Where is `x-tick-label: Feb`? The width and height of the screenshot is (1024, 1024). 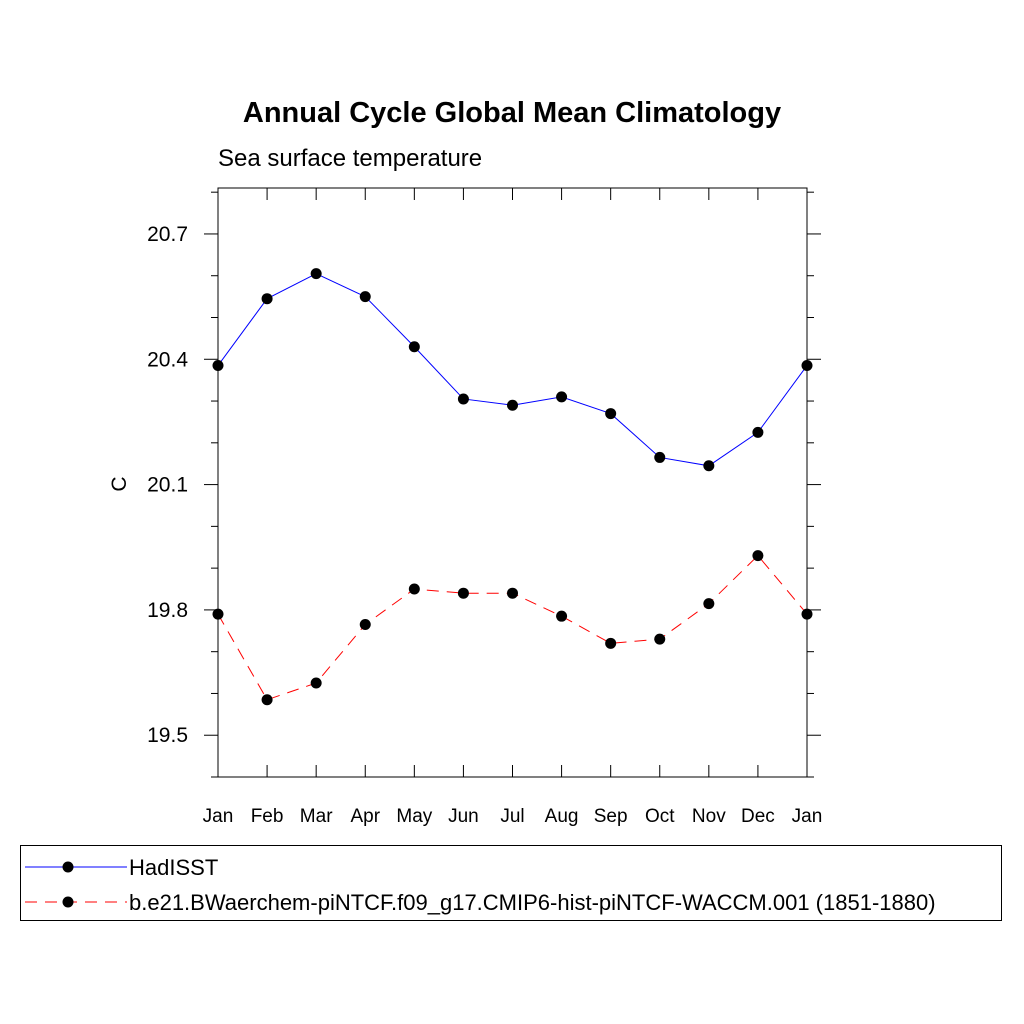
x-tick-label: Feb is located at coordinates (267, 816).